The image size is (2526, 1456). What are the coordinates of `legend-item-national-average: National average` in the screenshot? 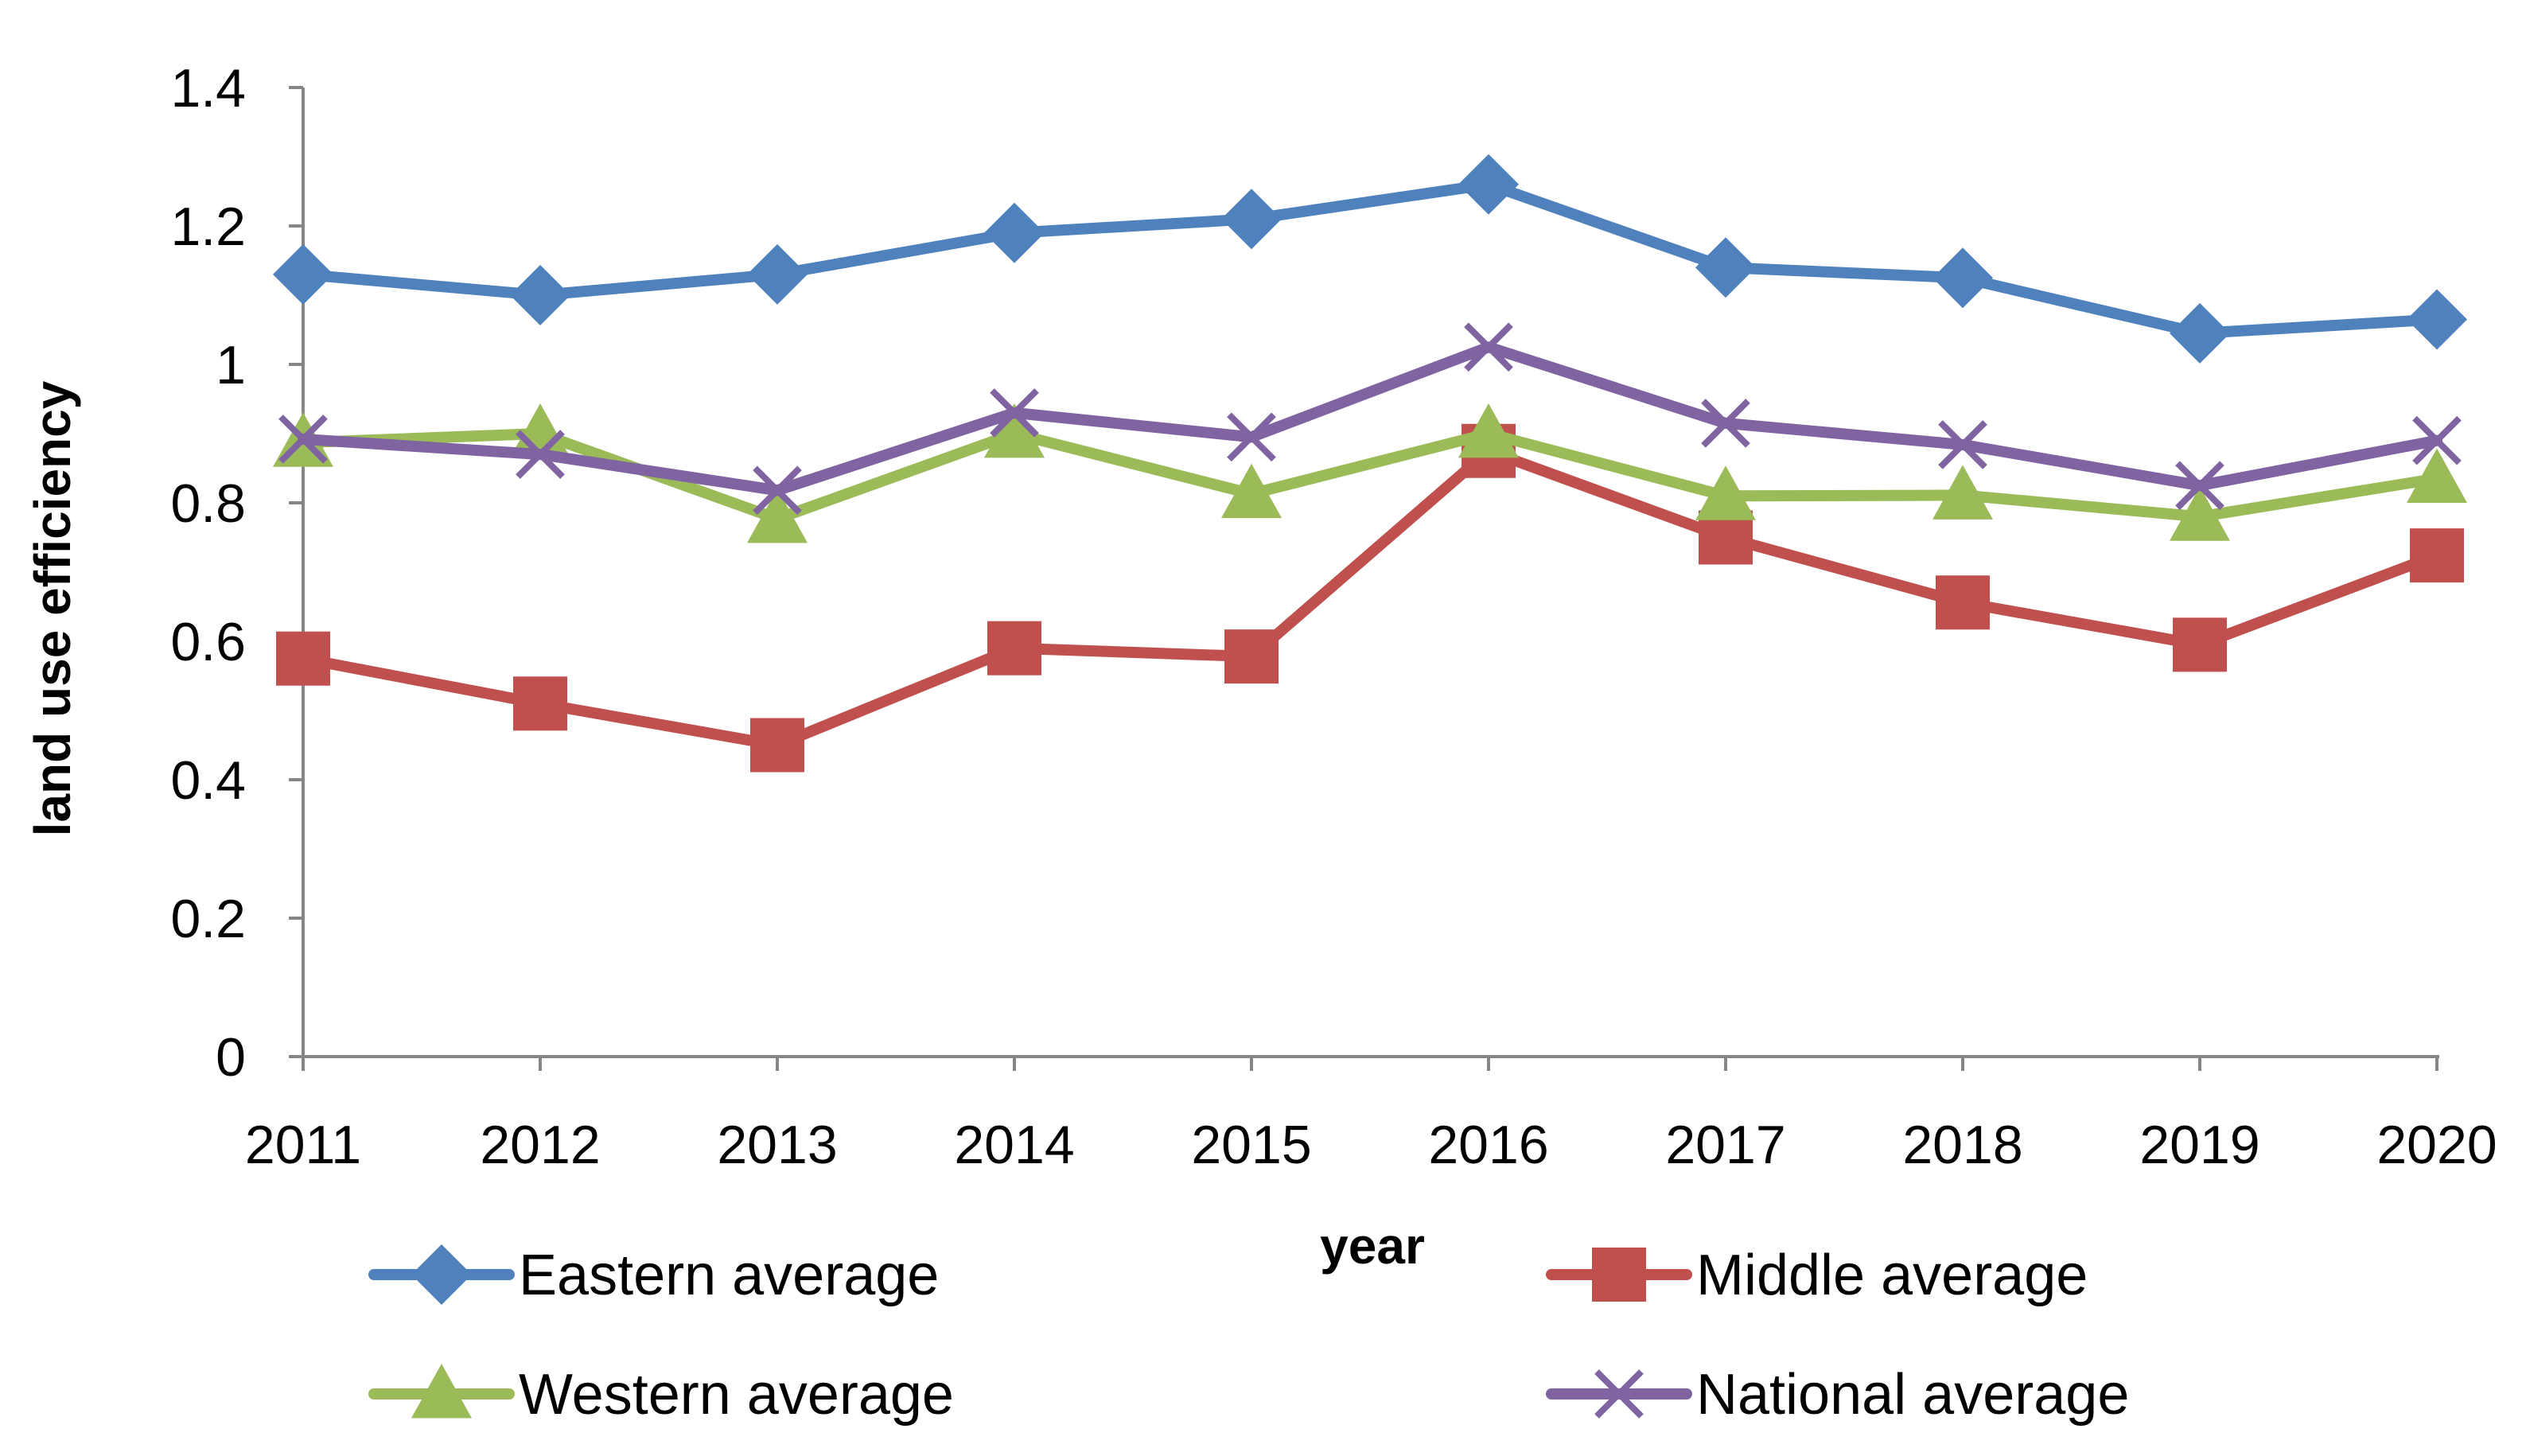 It's located at (1837, 1395).